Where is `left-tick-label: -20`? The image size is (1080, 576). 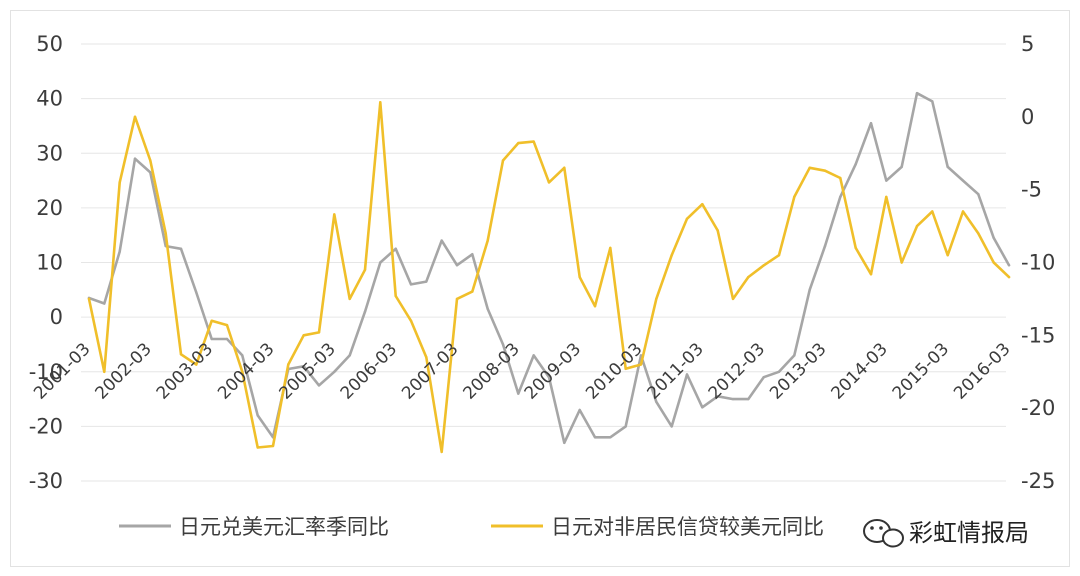 left-tick-label: -20 is located at coordinates (46, 426).